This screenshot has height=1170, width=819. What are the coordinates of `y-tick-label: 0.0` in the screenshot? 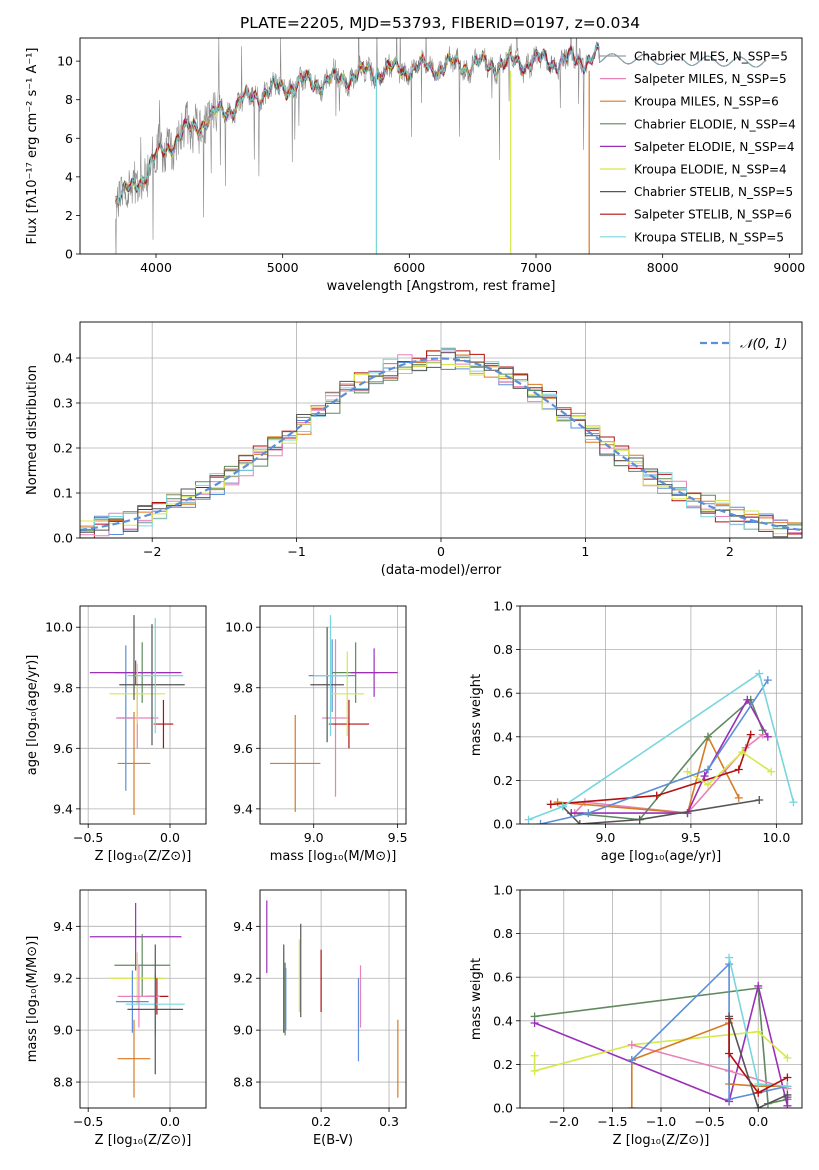 It's located at (503, 1108).